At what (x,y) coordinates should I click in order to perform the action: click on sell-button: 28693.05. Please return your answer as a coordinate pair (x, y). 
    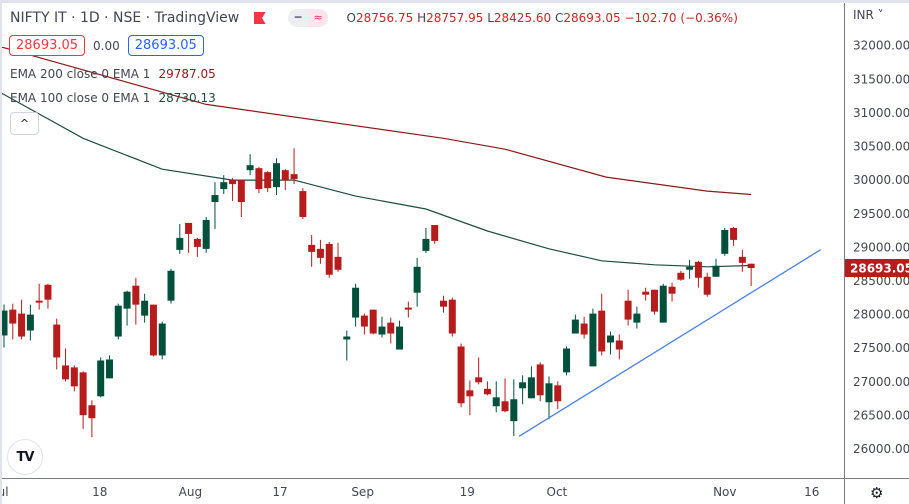
    Looking at the image, I should click on (47, 45).